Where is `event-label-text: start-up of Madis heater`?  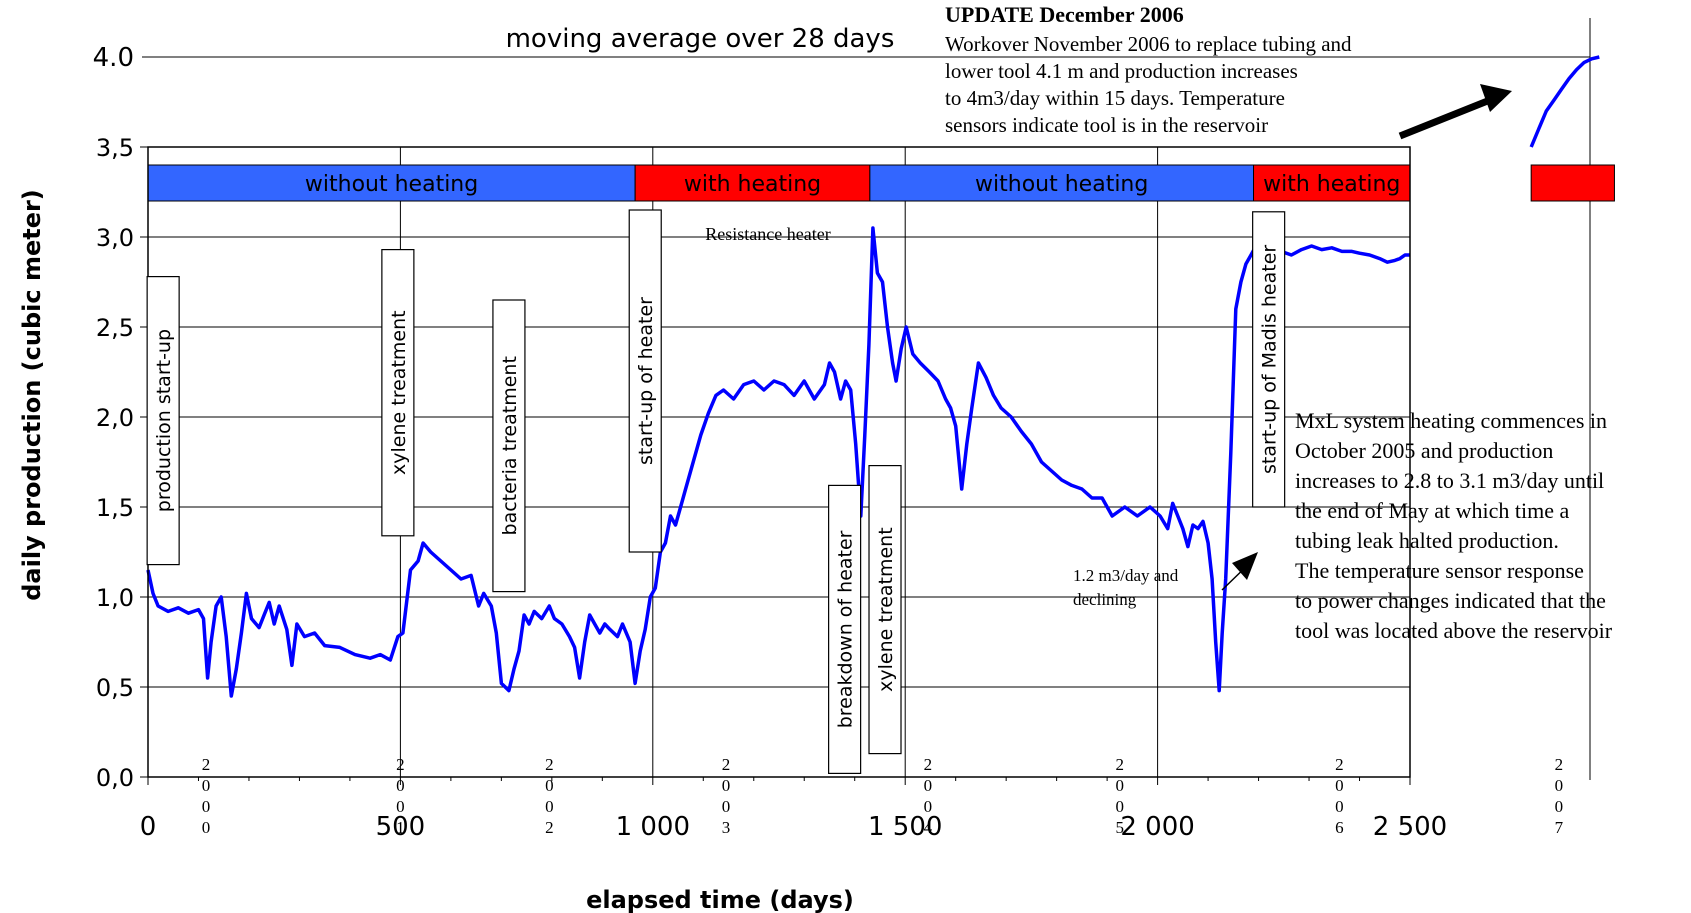
event-label-text: start-up of Madis heater is located at coordinates (1270, 359).